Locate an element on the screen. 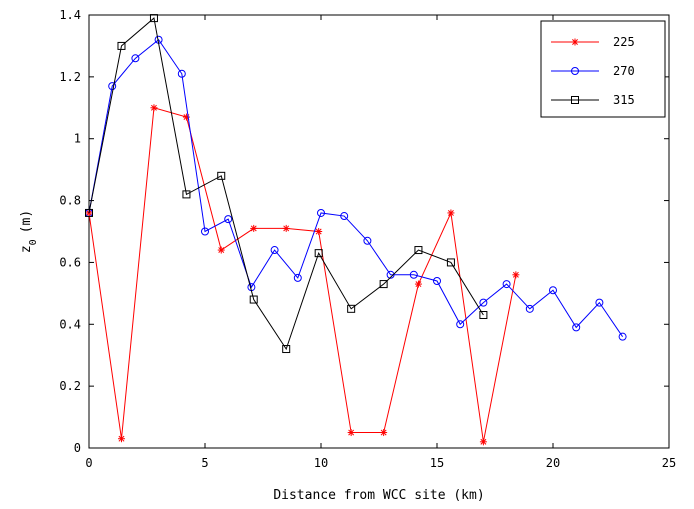  x-tick-label: 5 is located at coordinates (204, 463).